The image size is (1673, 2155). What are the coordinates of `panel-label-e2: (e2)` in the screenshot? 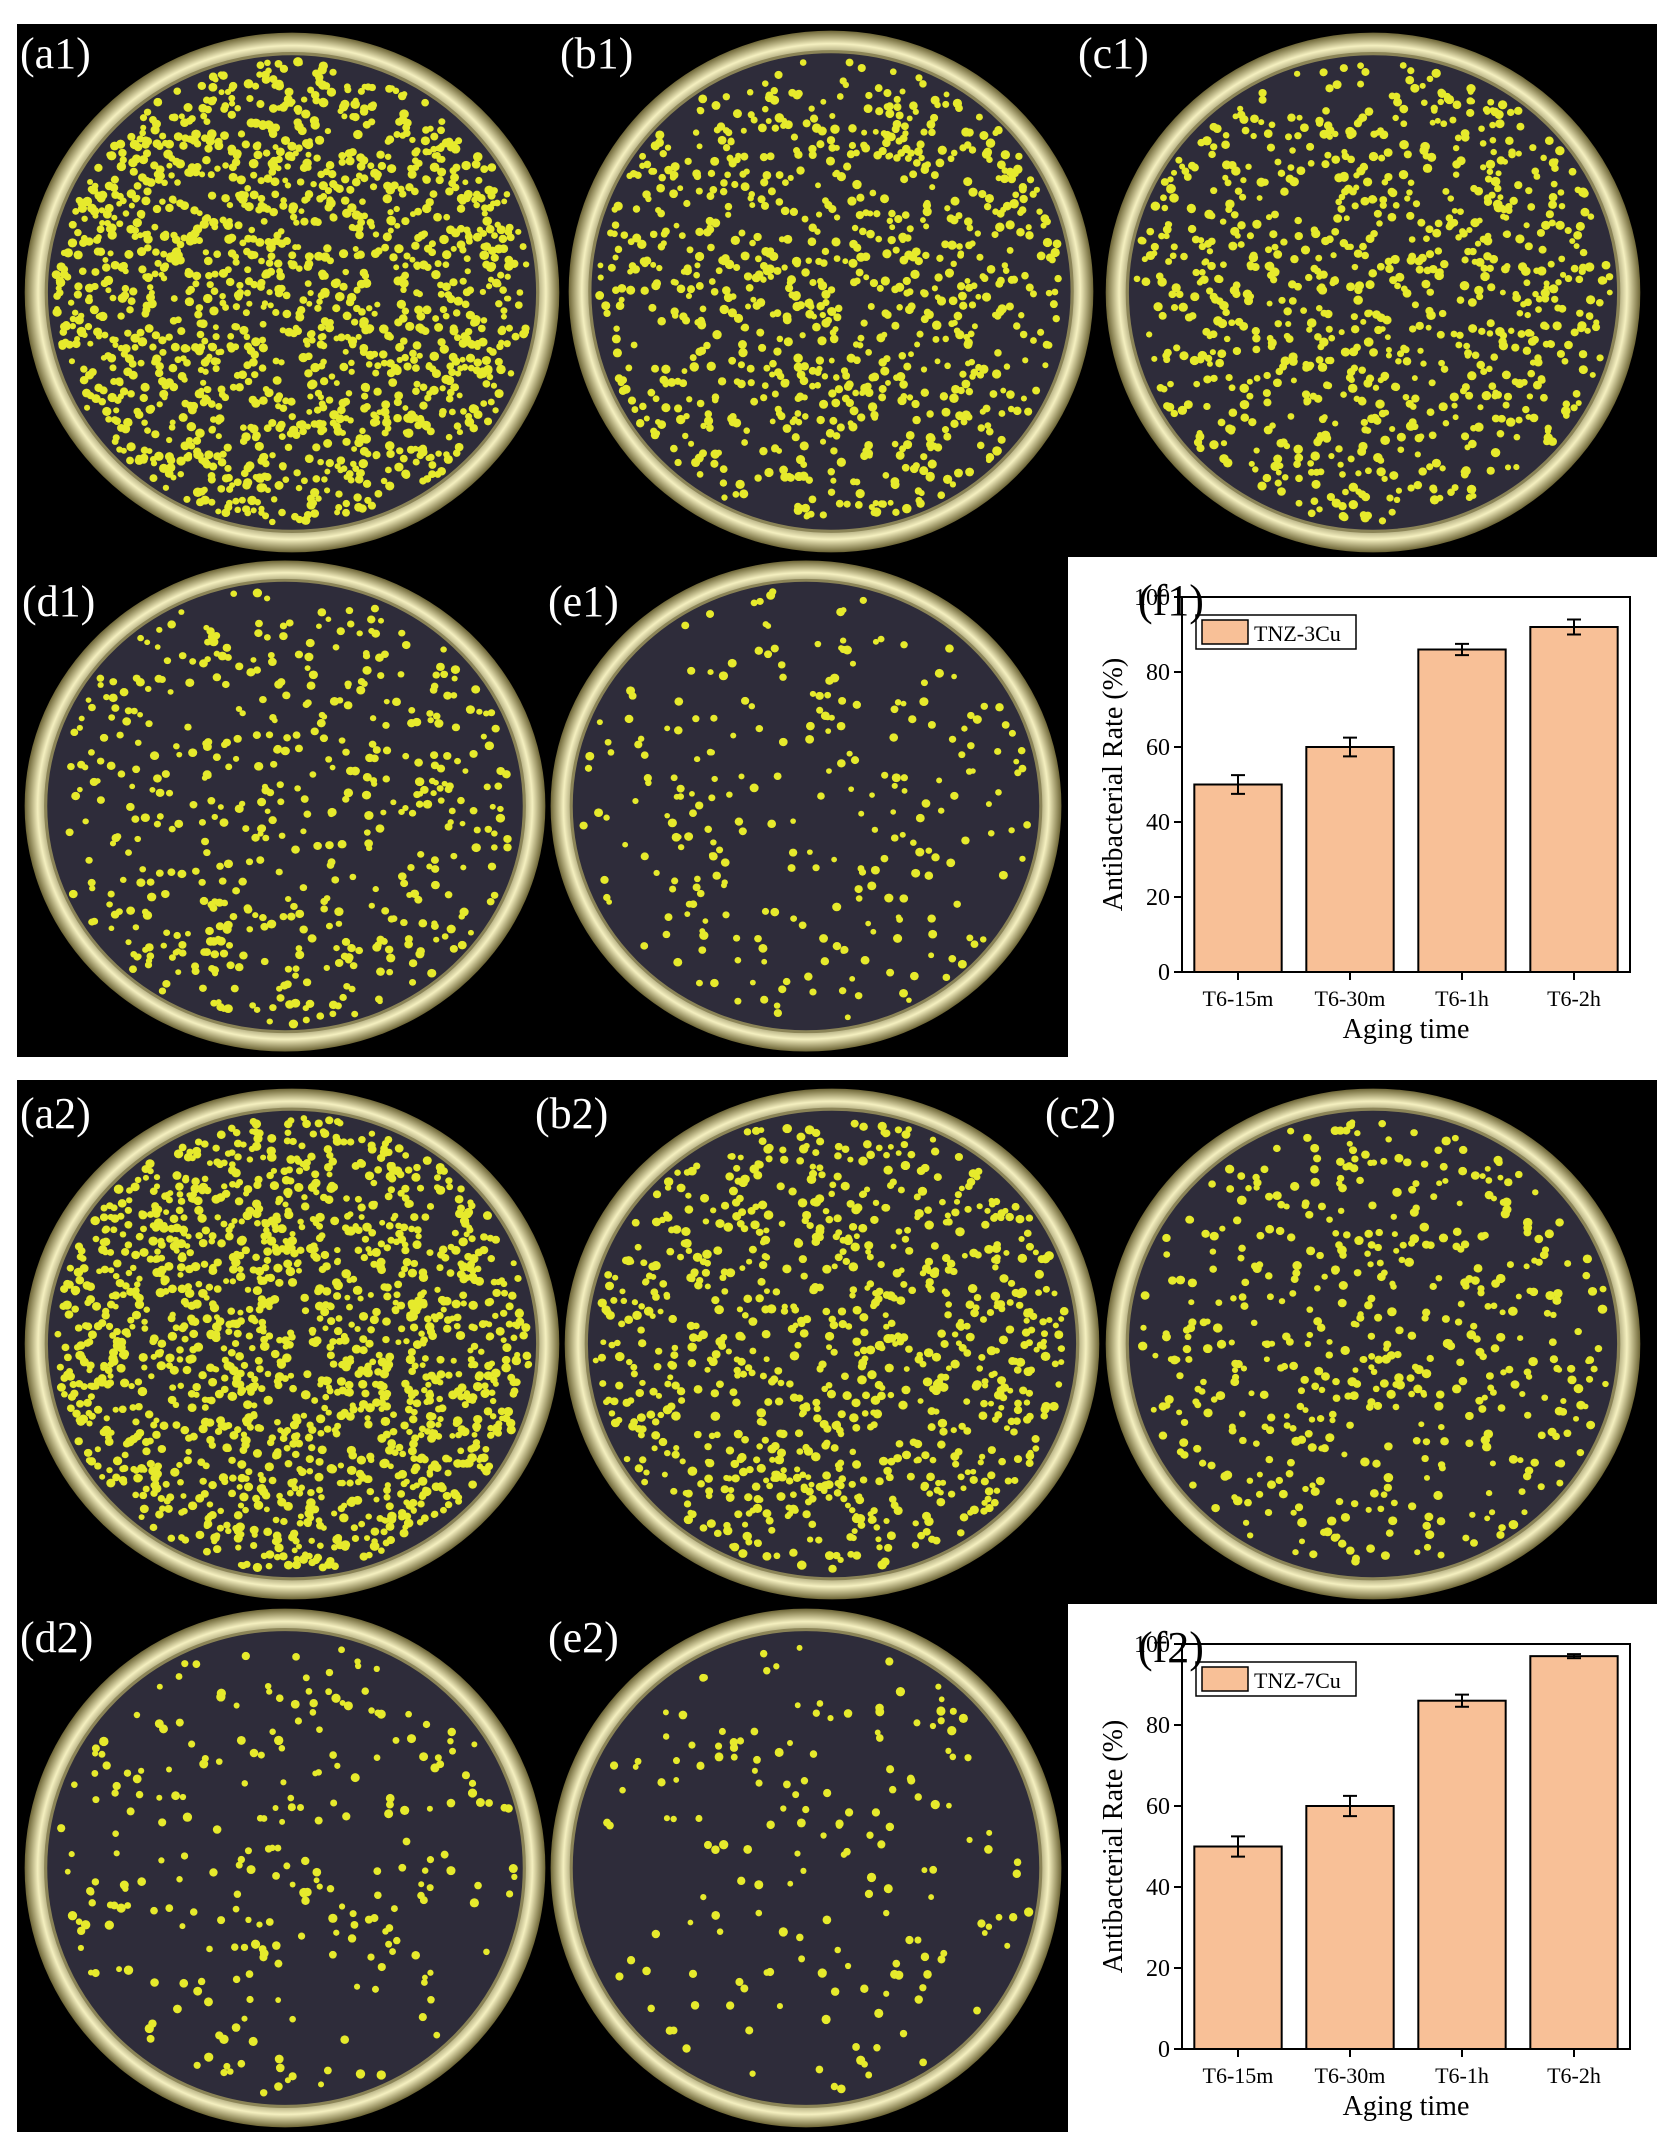 It's located at (583, 1637).